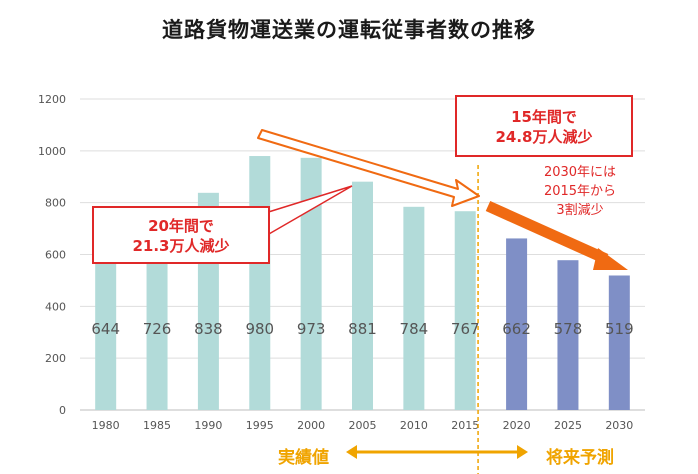 This screenshot has height=474, width=698. Describe the element at coordinates (52, 151) in the screenshot. I see `y-tick-label-1000: 1000` at that location.